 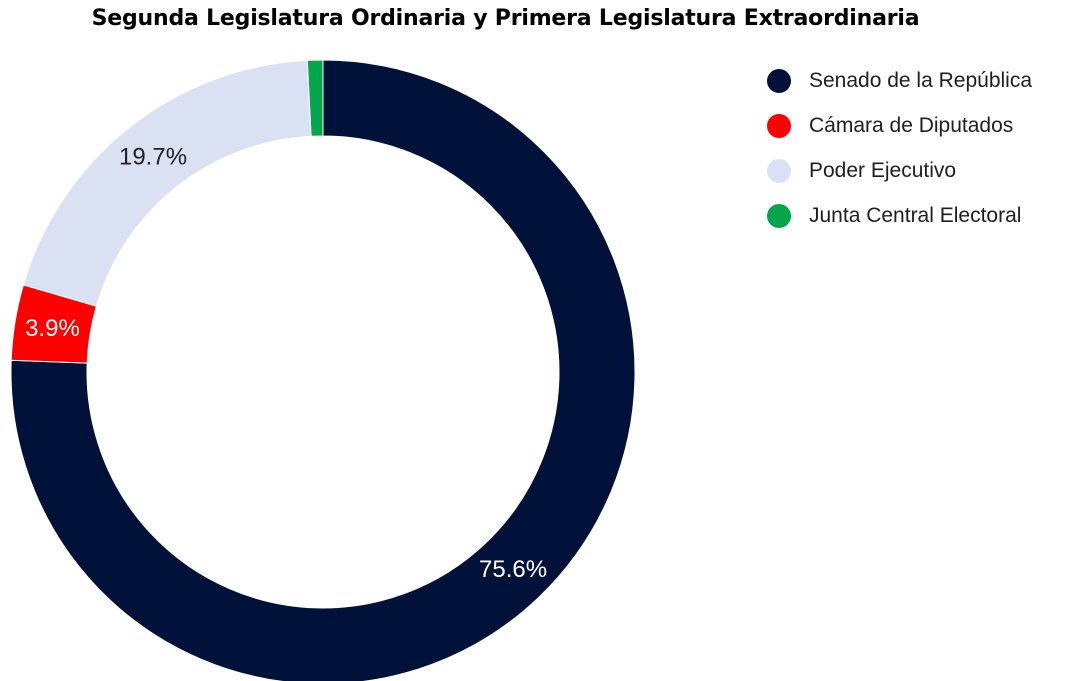 I want to click on legend-item-senado-de-la-republica: Senado de la República, so click(x=899, y=80).